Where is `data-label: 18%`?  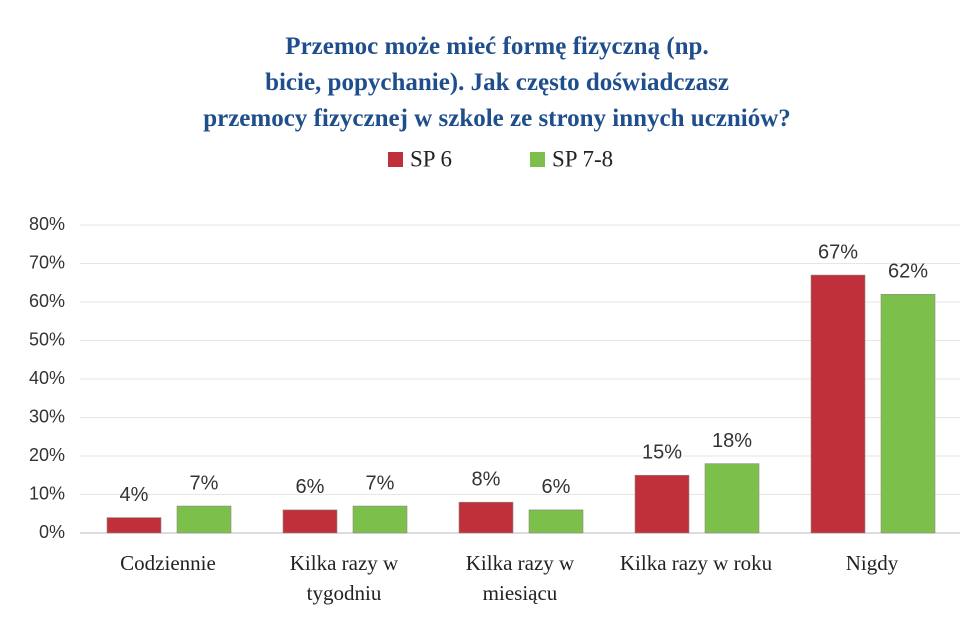 data-label: 18% is located at coordinates (732, 441).